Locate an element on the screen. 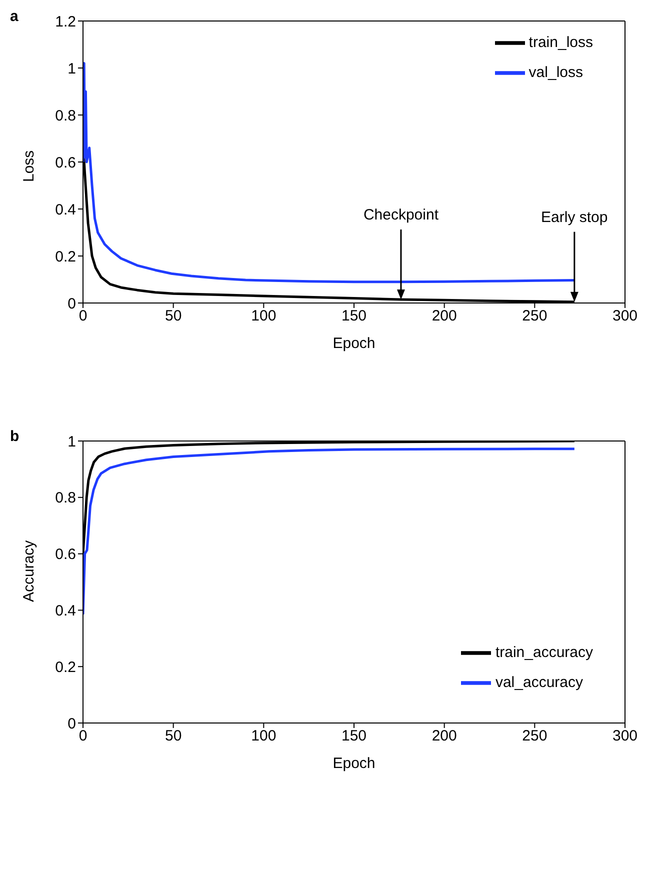  y-axis-title: Loss is located at coordinates (29, 166).